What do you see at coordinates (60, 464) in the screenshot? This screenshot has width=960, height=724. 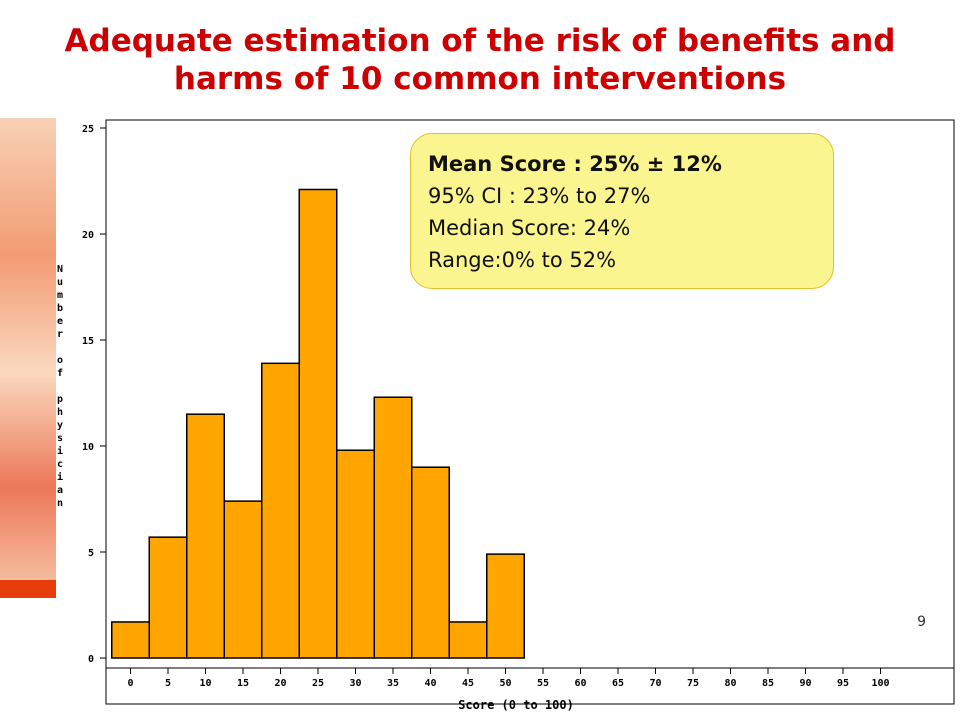 I see `y-axis-label-char: c` at bounding box center [60, 464].